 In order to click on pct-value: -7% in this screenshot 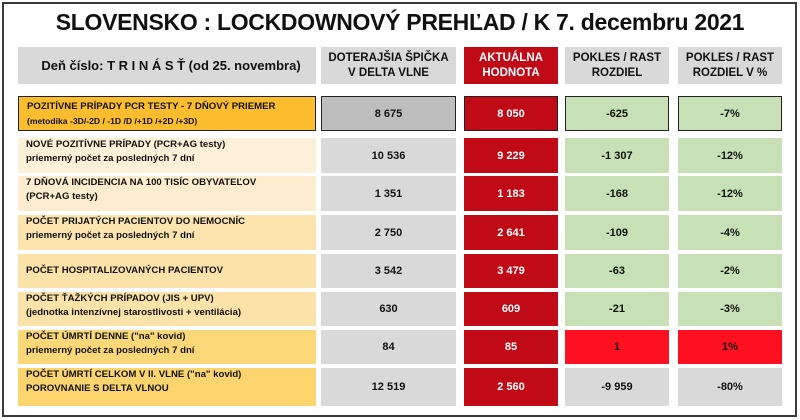, I will do `click(730, 113)`.